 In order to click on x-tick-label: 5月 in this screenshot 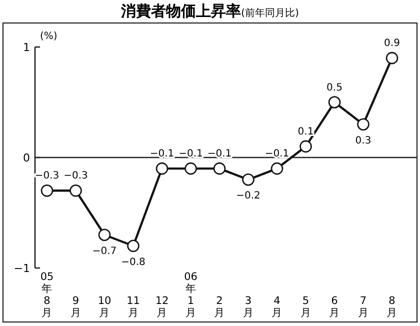, I will do `click(306, 307)`.